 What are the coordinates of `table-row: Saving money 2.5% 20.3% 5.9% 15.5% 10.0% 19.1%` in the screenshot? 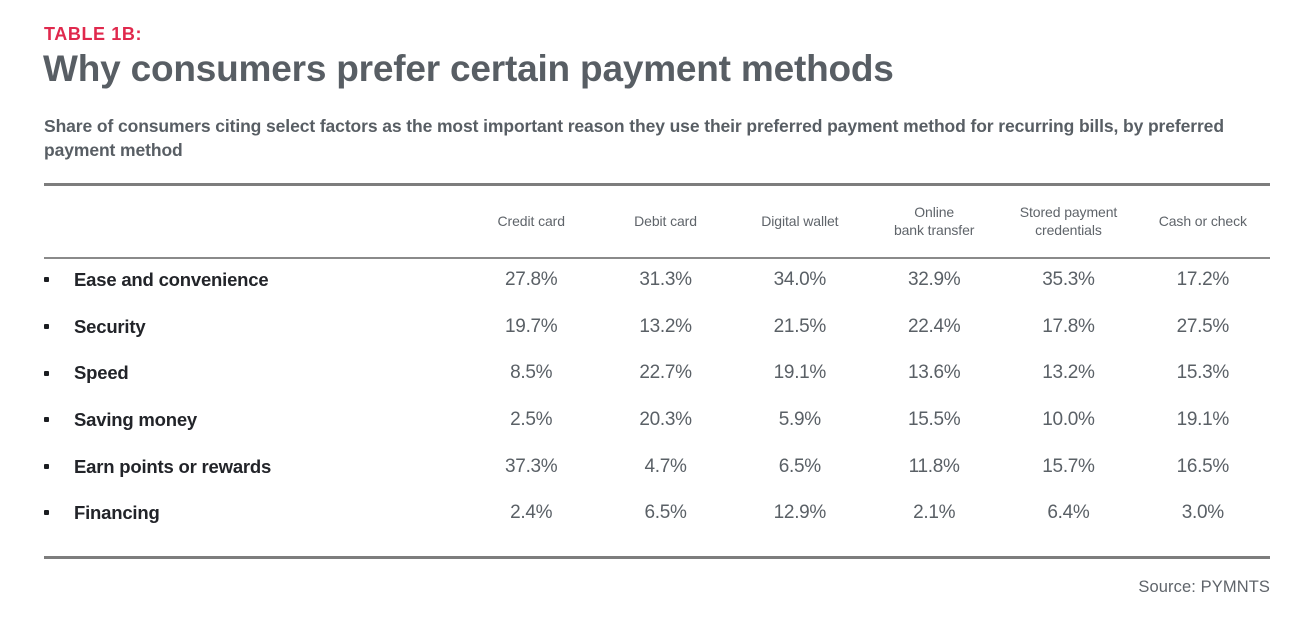 It's located at (657, 420).